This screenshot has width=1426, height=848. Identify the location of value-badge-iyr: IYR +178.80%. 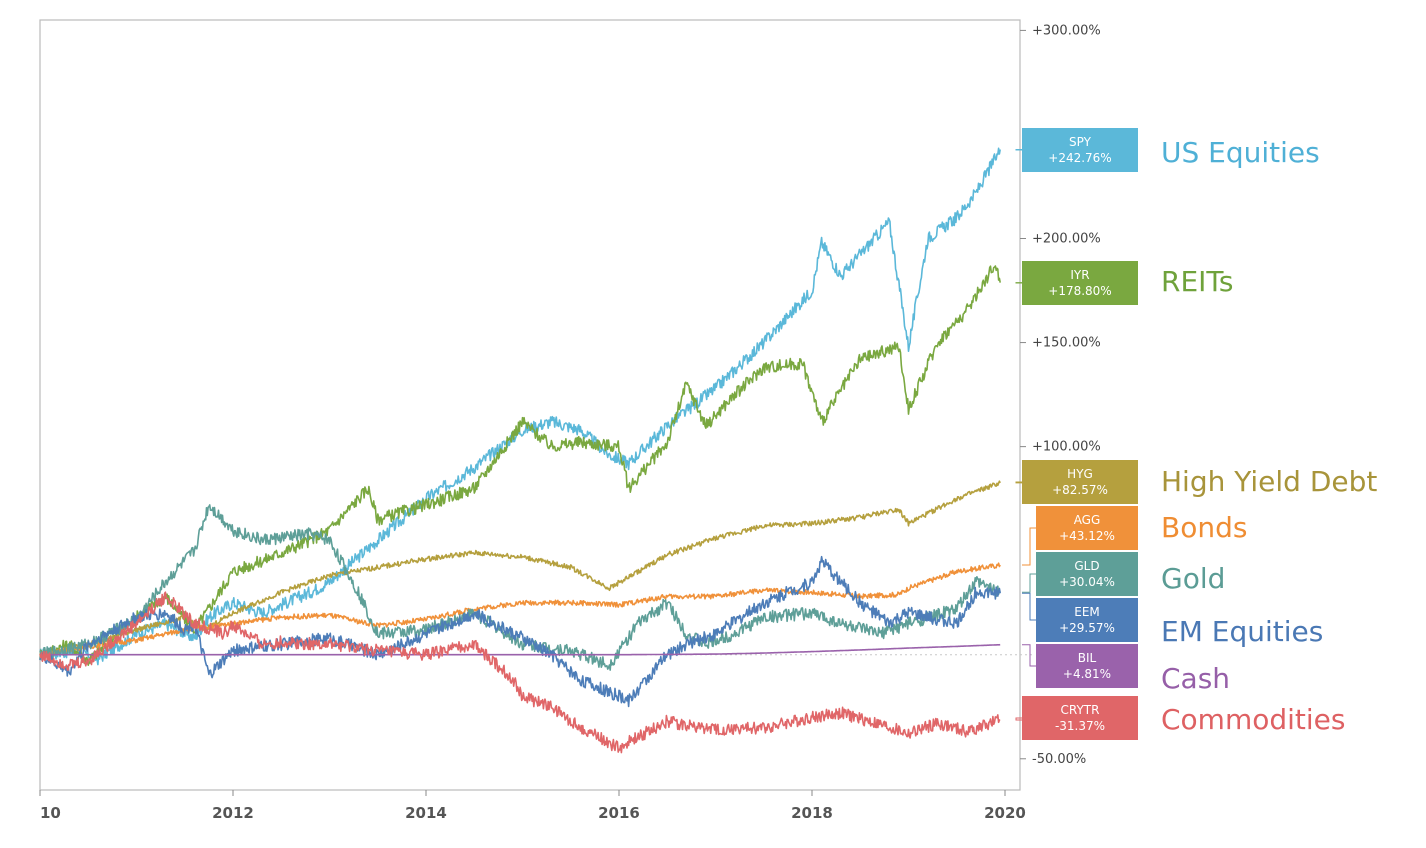
(1076, 283).